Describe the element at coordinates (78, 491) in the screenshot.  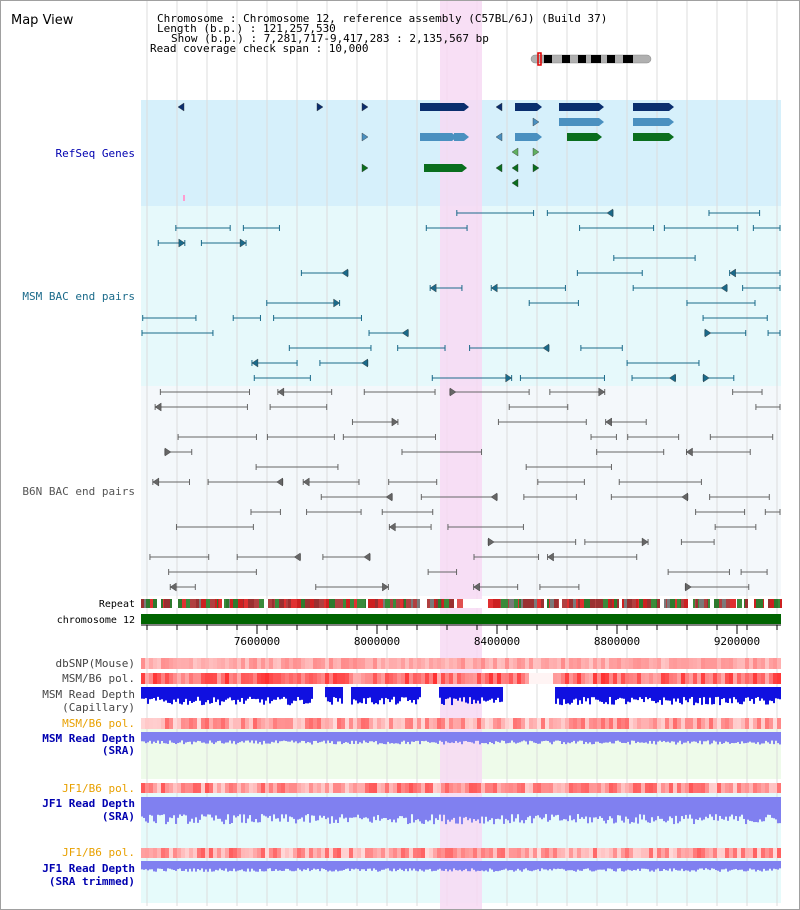
I see `track-label-b6n-bac: B6N BAC end pairs` at that location.